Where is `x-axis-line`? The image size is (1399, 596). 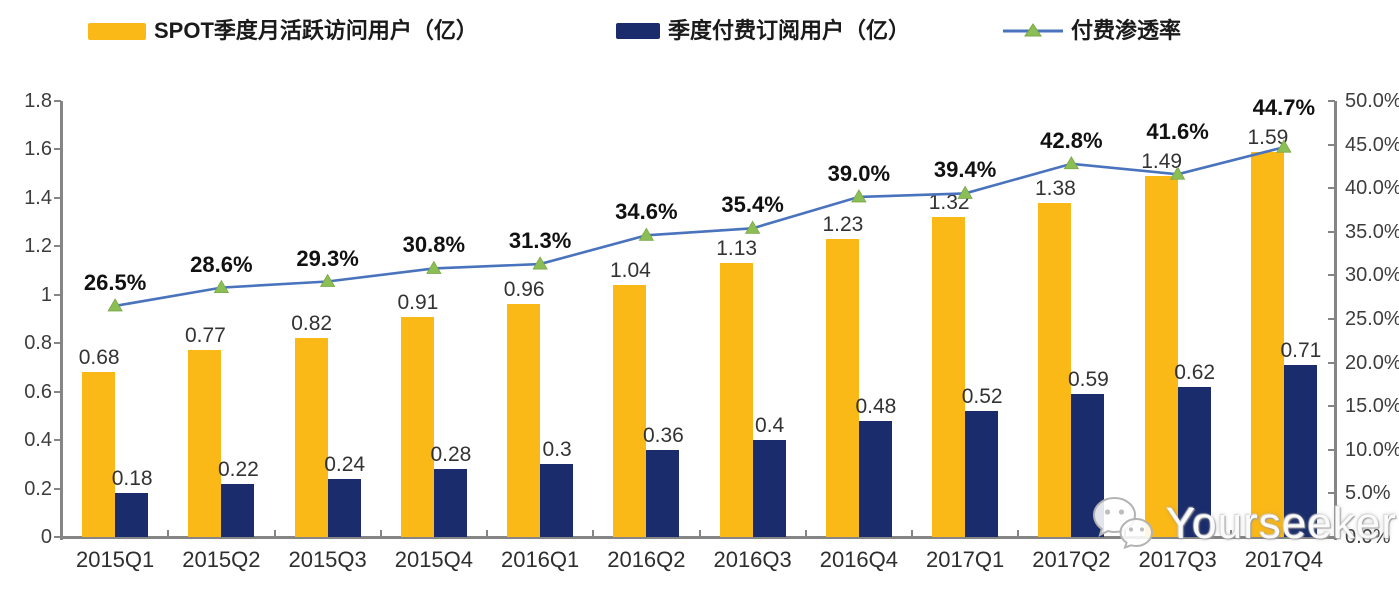 x-axis-line is located at coordinates (699, 537).